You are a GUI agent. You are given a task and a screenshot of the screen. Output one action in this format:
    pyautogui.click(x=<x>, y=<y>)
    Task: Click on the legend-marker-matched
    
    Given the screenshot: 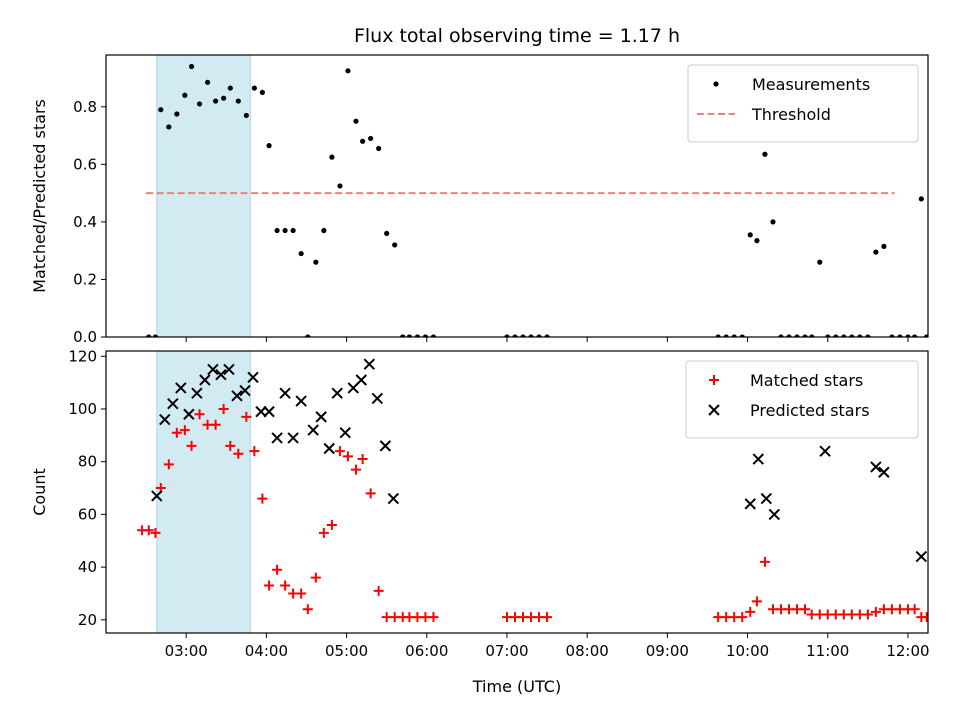 What is the action you would take?
    pyautogui.click(x=714, y=380)
    